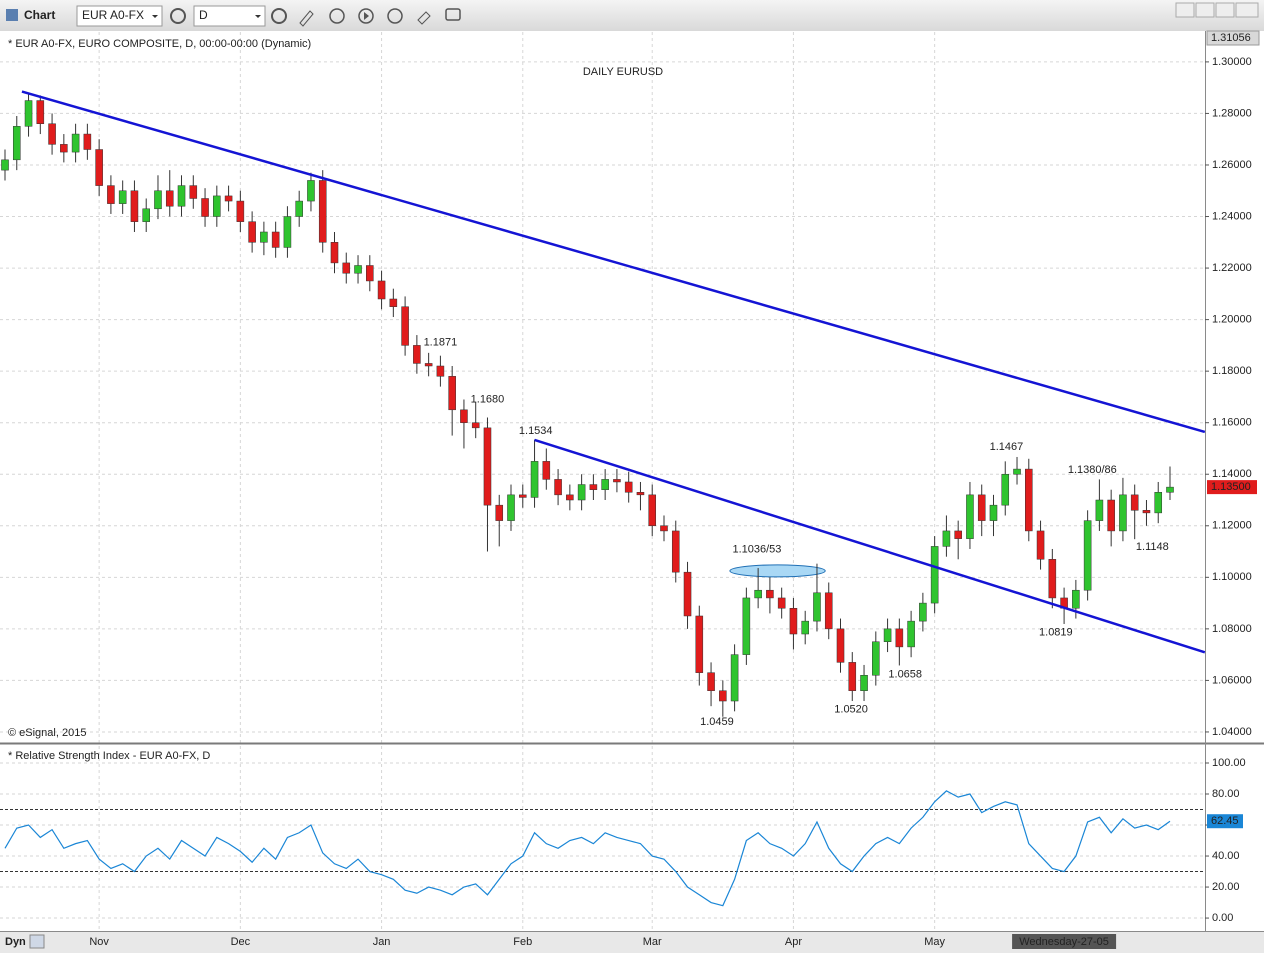  What do you see at coordinates (1226, 856) in the screenshot?
I see `y-tick-label: 40.00` at bounding box center [1226, 856].